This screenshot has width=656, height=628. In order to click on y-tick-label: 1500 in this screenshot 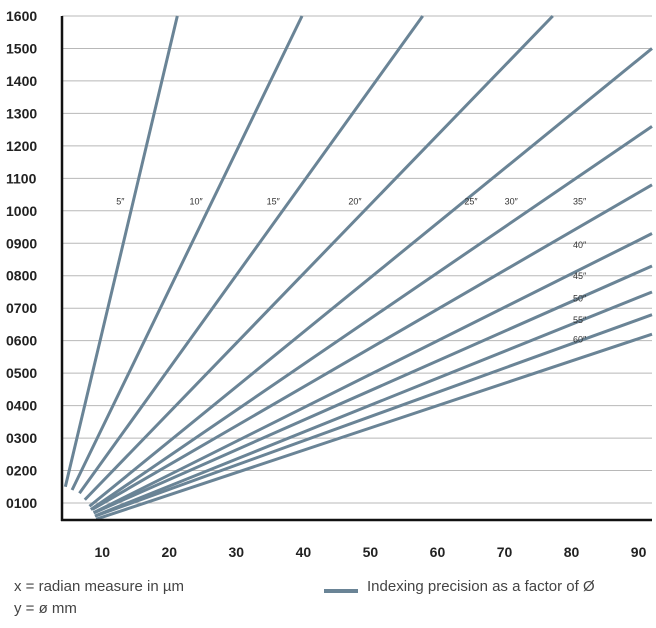, I will do `click(21, 48)`.